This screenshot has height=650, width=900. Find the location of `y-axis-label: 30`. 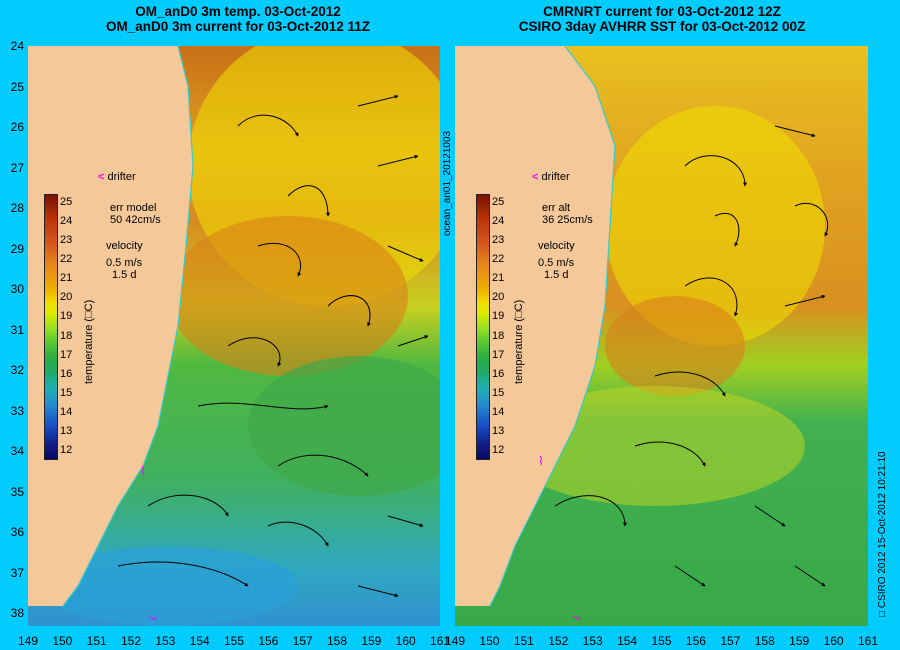

y-axis-label: 30 is located at coordinates (17, 289).